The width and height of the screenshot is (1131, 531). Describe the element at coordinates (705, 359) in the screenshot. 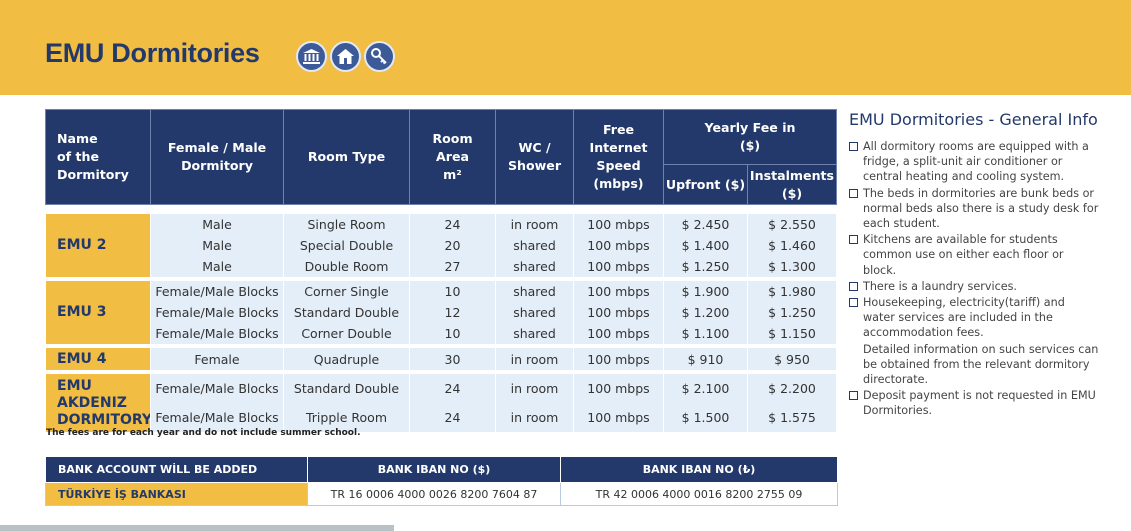

I see `cell-upfront: $ 910` at that location.